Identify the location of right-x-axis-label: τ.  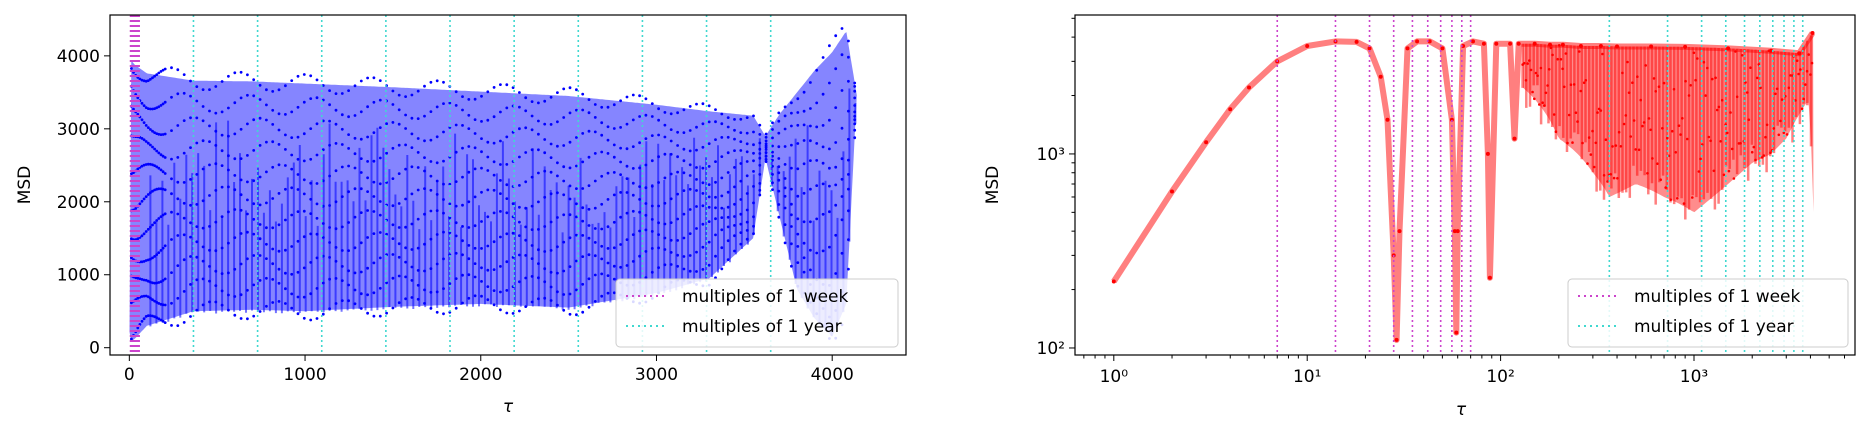
(1461, 410).